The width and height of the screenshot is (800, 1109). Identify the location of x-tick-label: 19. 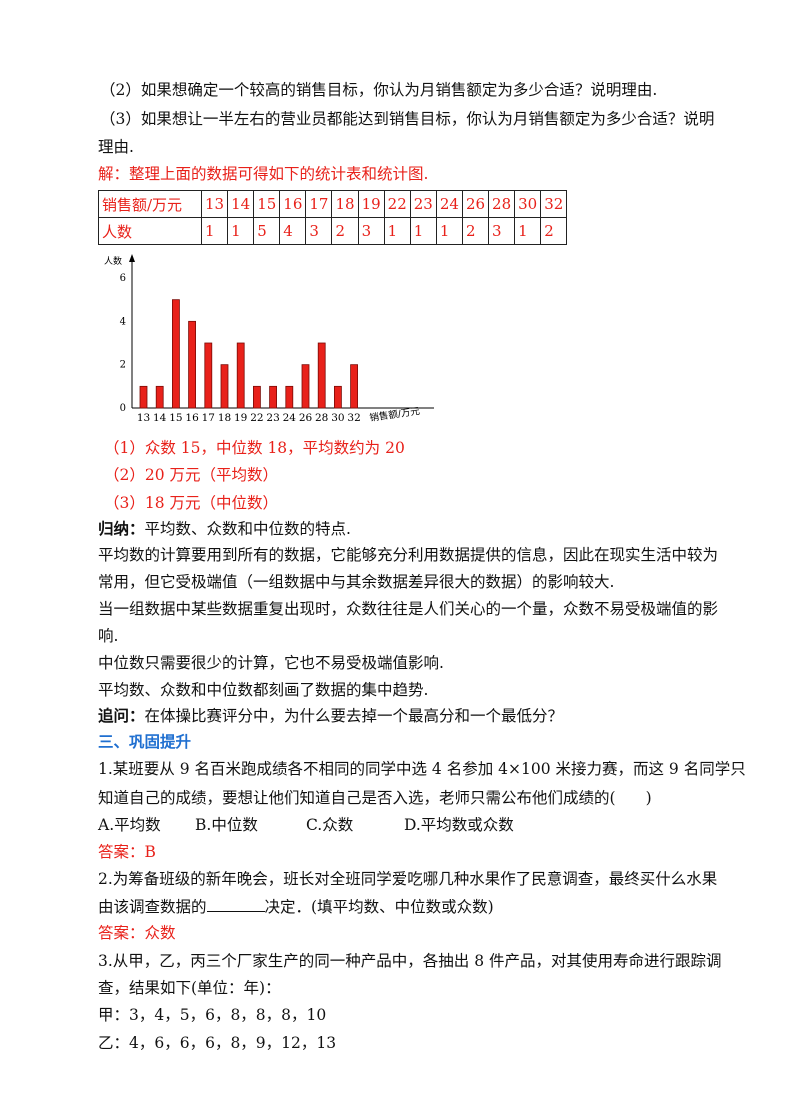
(240, 418).